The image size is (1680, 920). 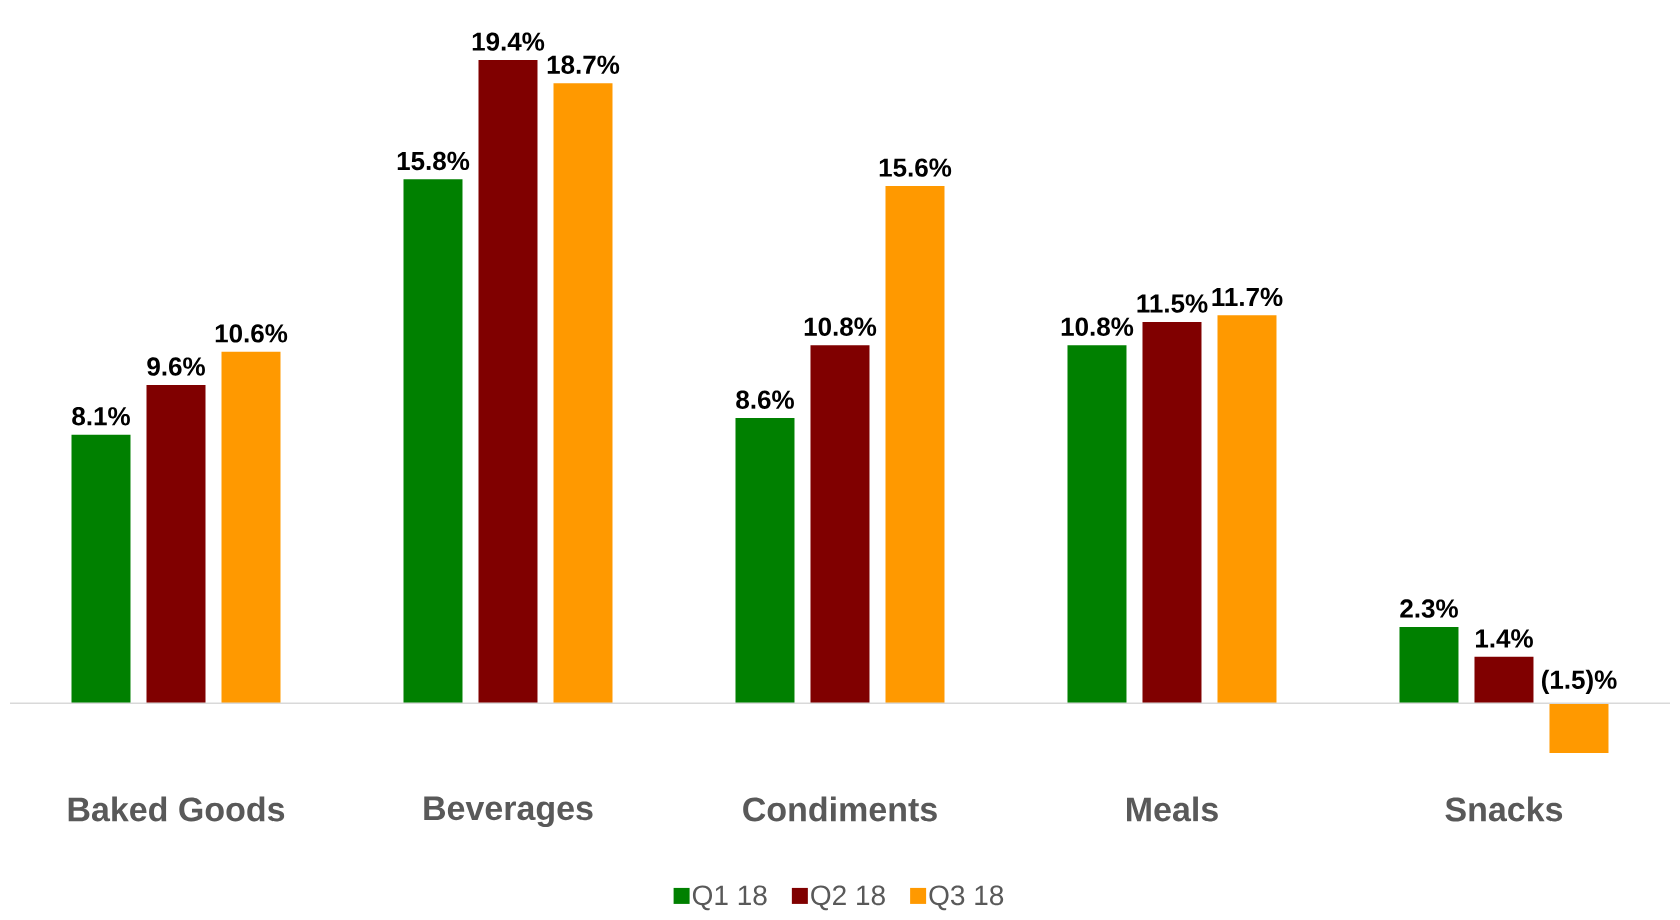 I want to click on legend-label: Q3 18, so click(x=966, y=898).